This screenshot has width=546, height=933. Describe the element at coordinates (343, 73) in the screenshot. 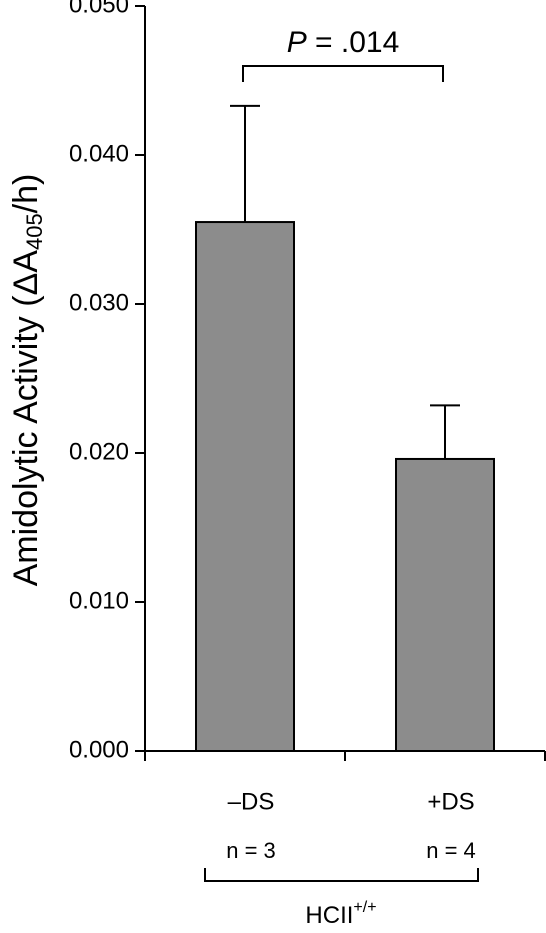

I see `significance-bracket` at that location.